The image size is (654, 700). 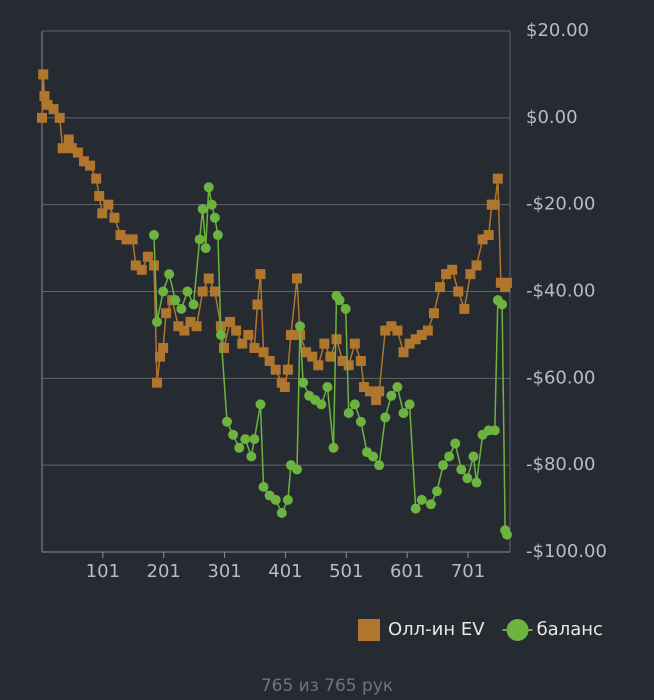 I want to click on y-tick-label: -$60.00, so click(x=560, y=377).